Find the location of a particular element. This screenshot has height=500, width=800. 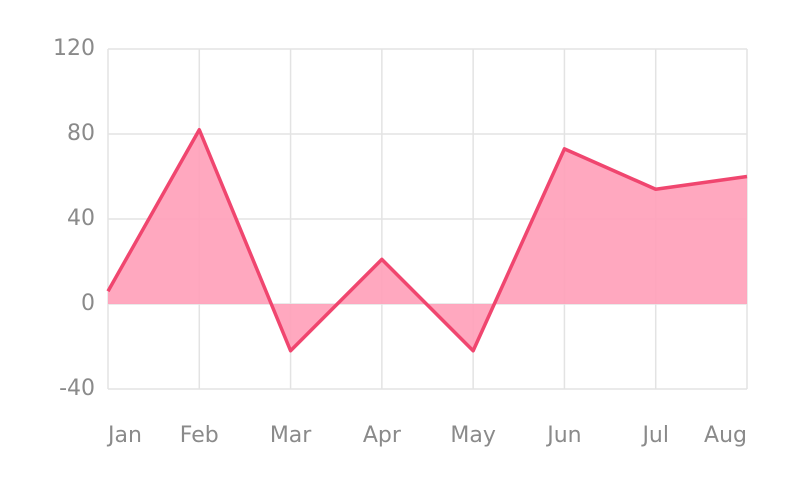

x-tick-label: Jun is located at coordinates (563, 435).